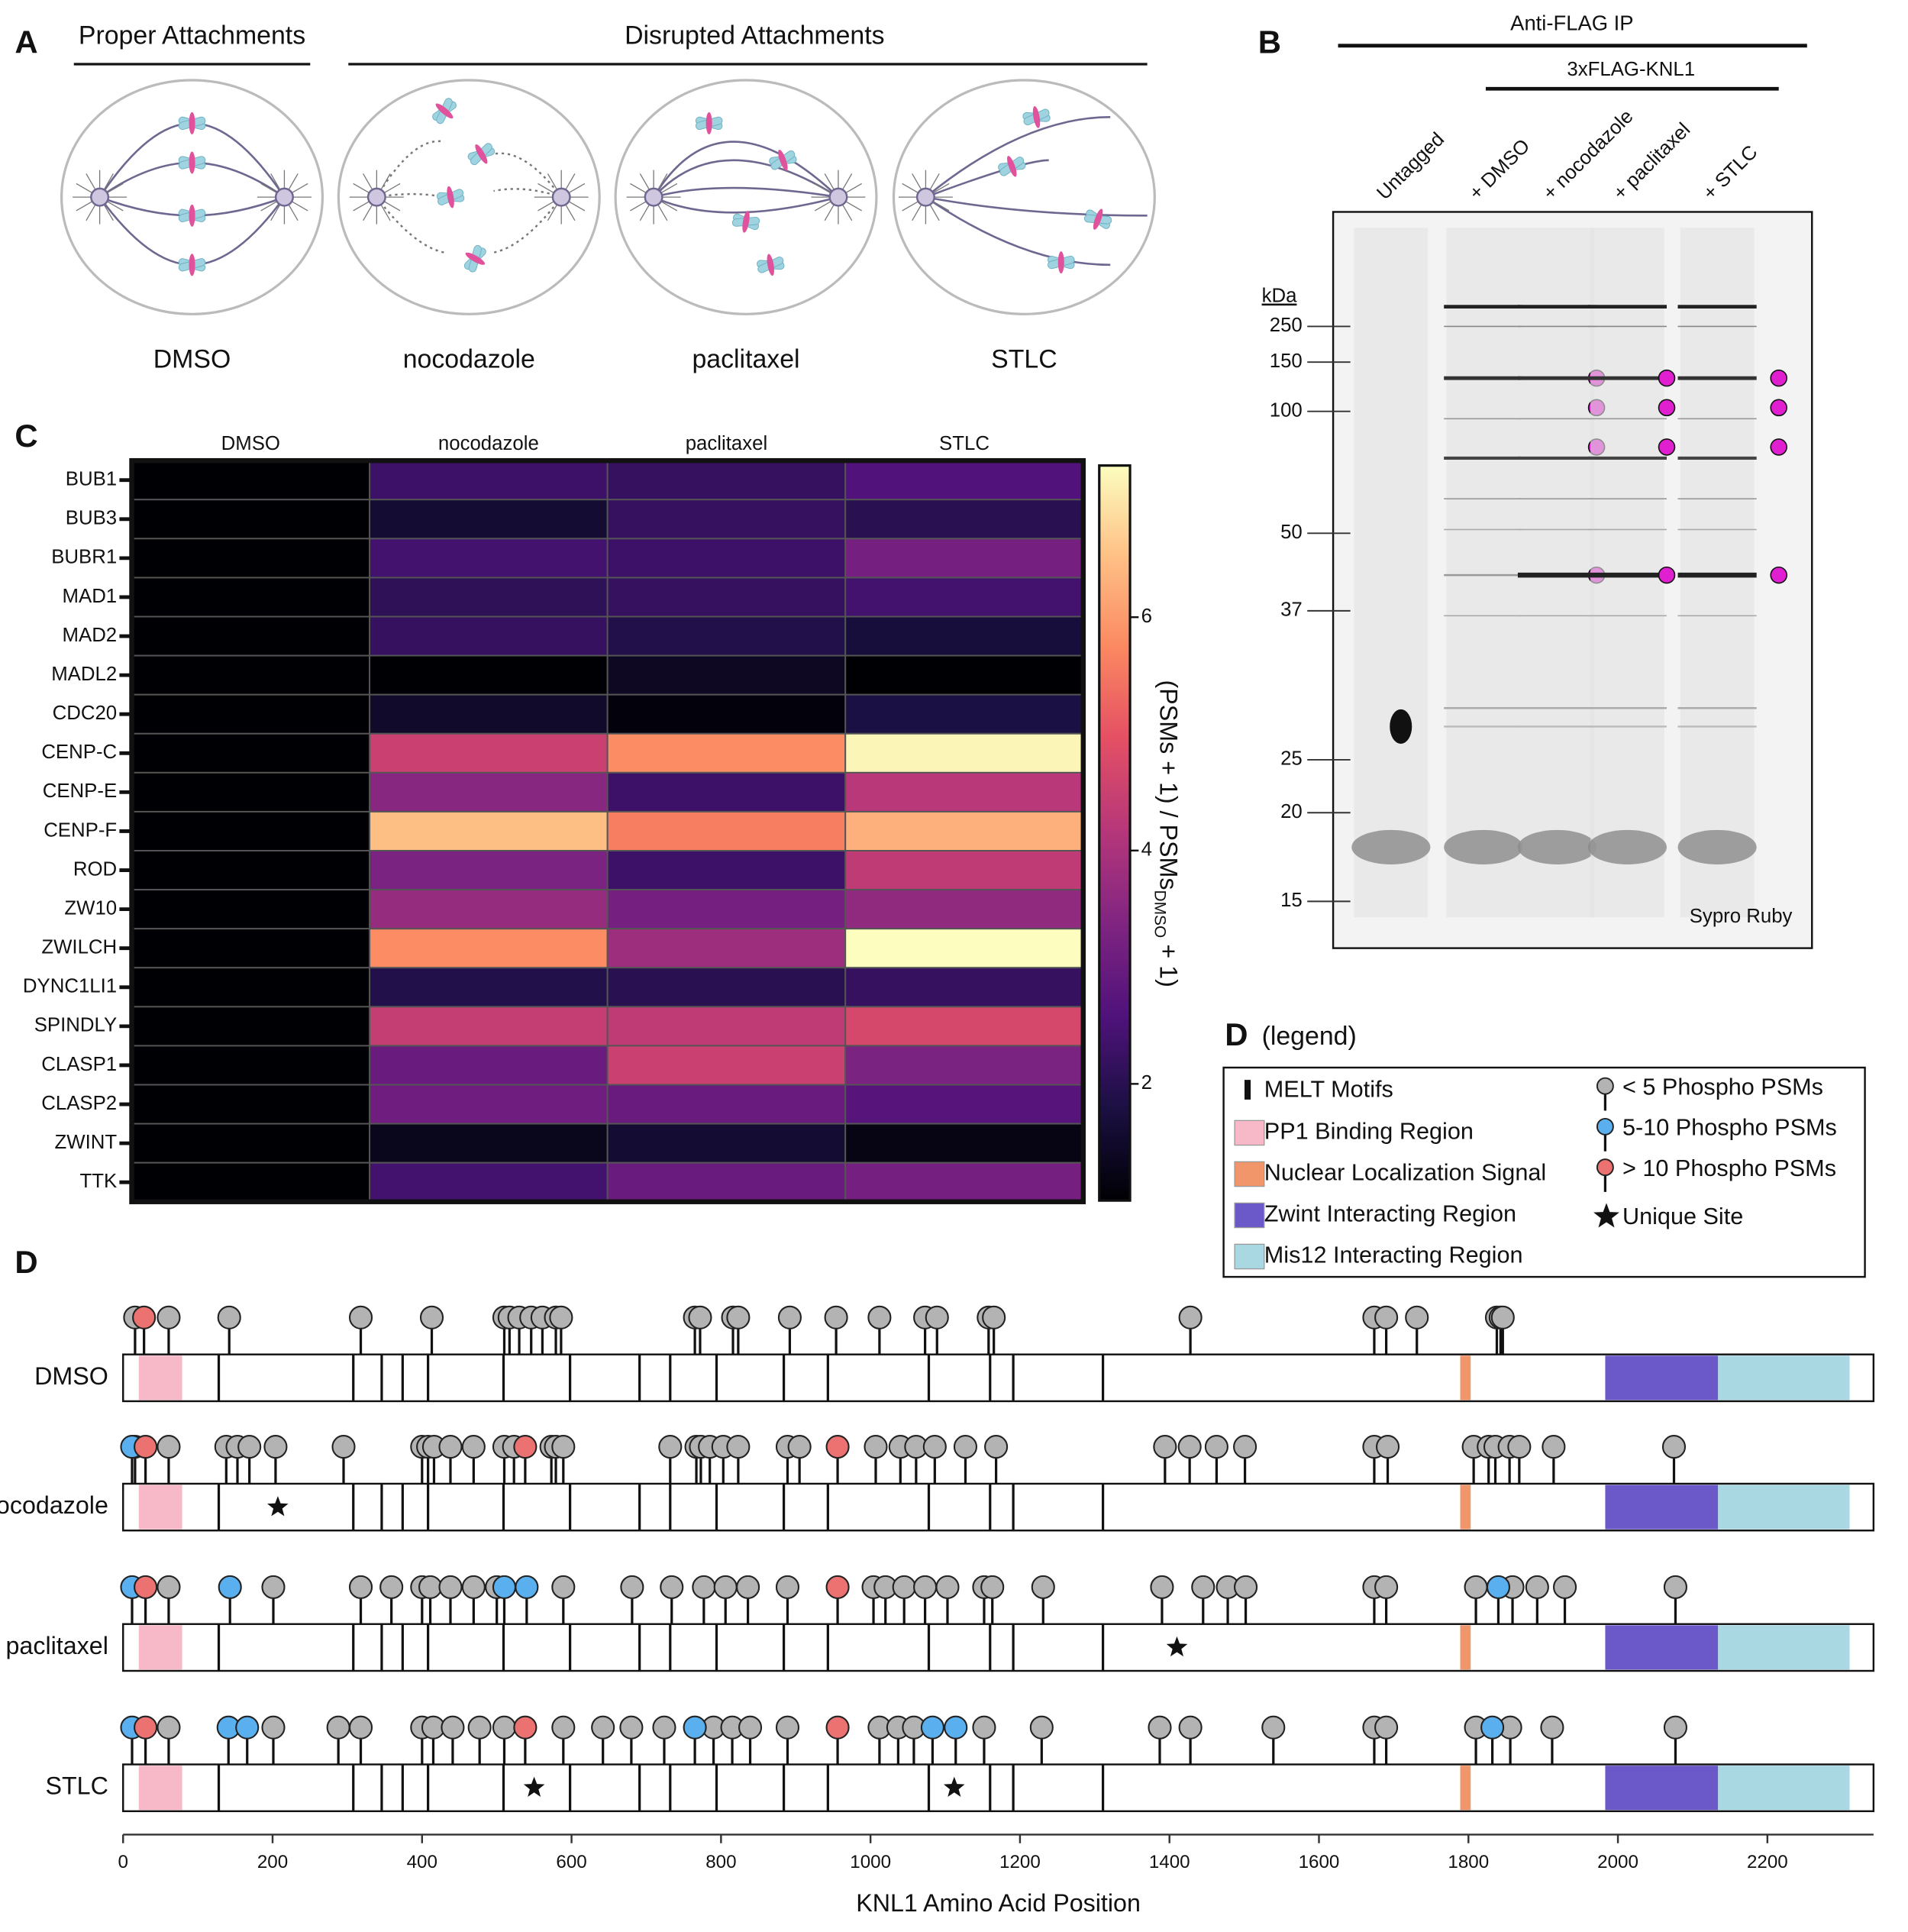  What do you see at coordinates (1170, 1862) in the screenshot?
I see `x-tick-label: 1400` at bounding box center [1170, 1862].